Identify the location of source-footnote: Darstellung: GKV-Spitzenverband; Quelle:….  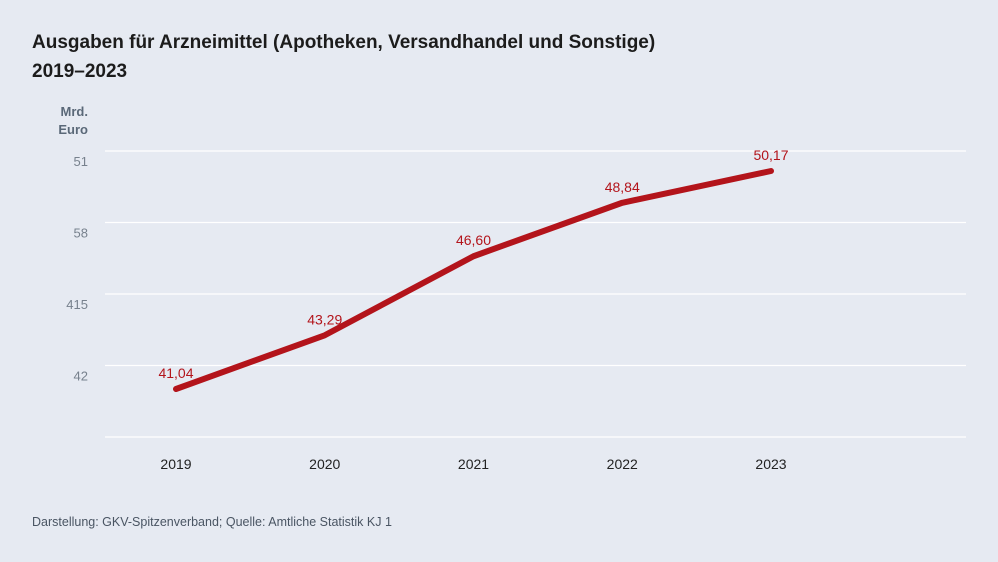
(212, 522).